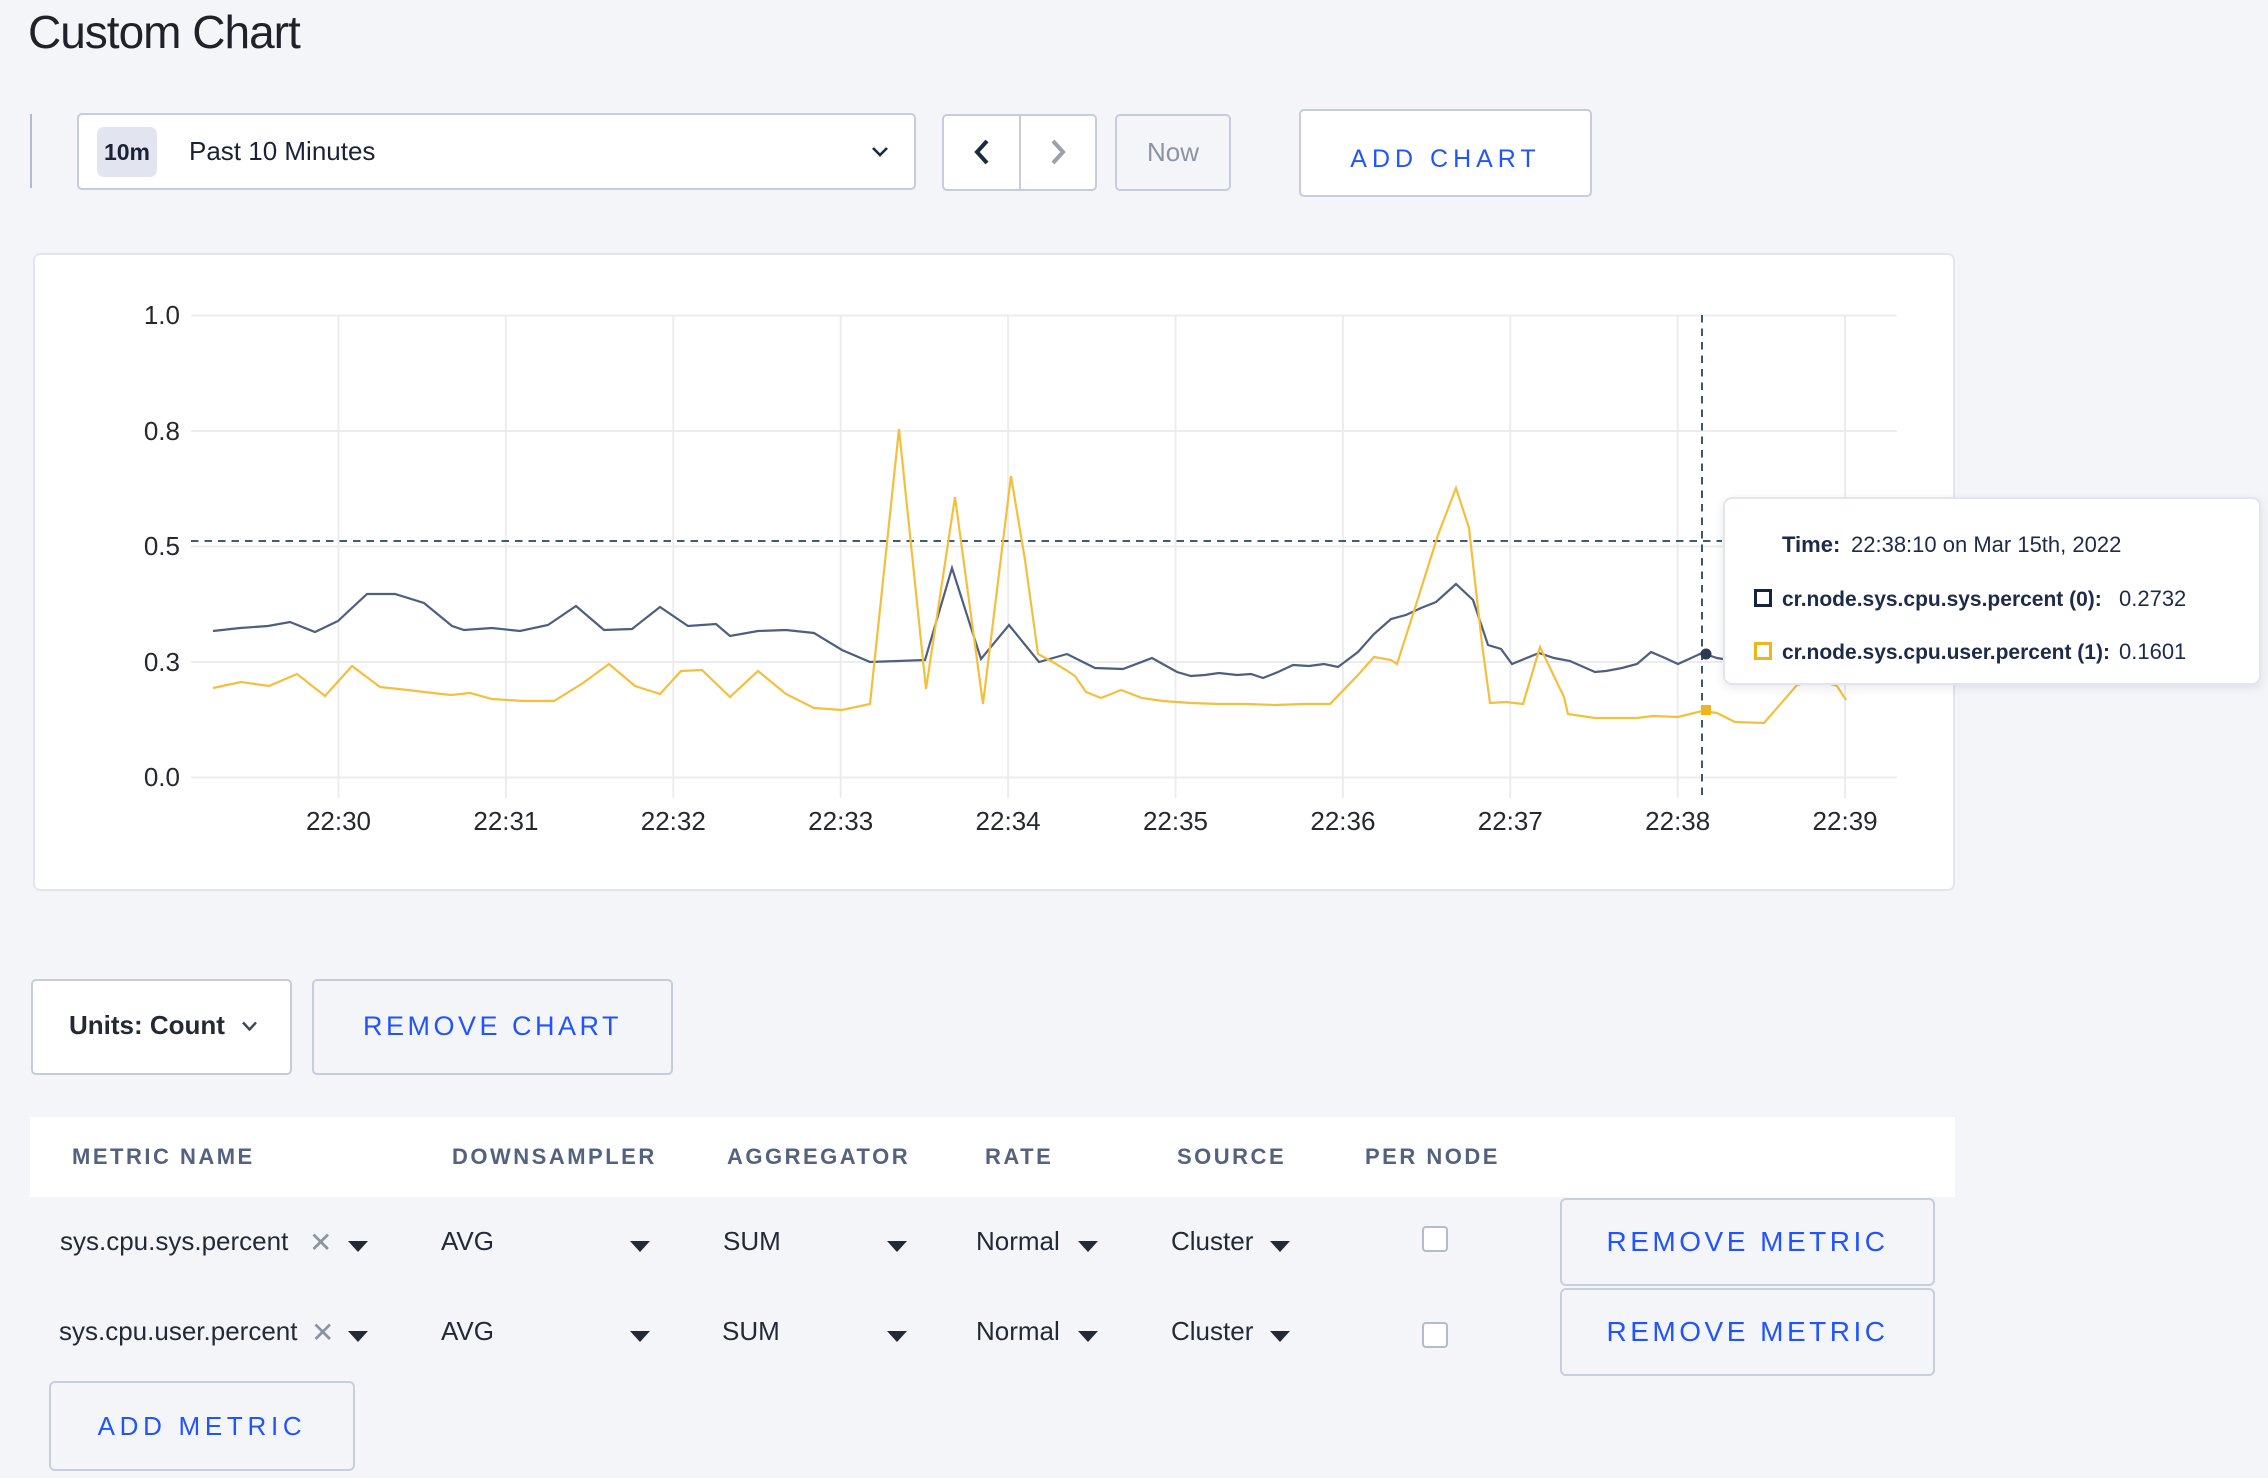 Image resolution: width=2268 pixels, height=1478 pixels. What do you see at coordinates (1677, 821) in the screenshot?
I see `svg-text: 22:38` at bounding box center [1677, 821].